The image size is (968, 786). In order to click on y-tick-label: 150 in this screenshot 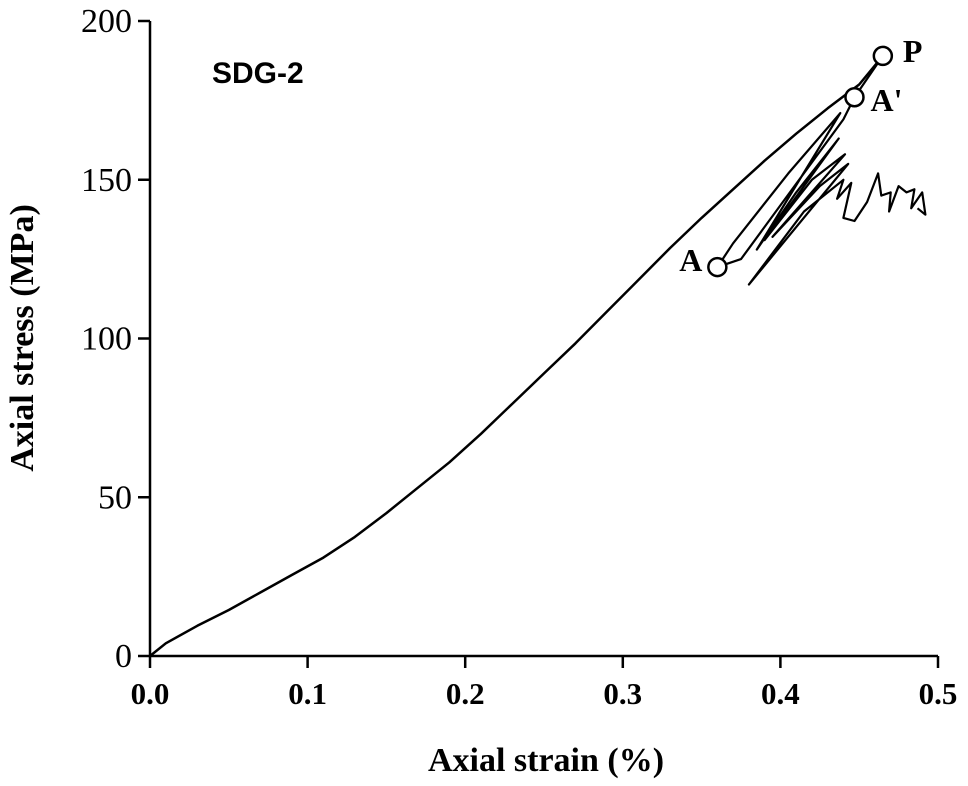, I will do `click(106, 180)`.